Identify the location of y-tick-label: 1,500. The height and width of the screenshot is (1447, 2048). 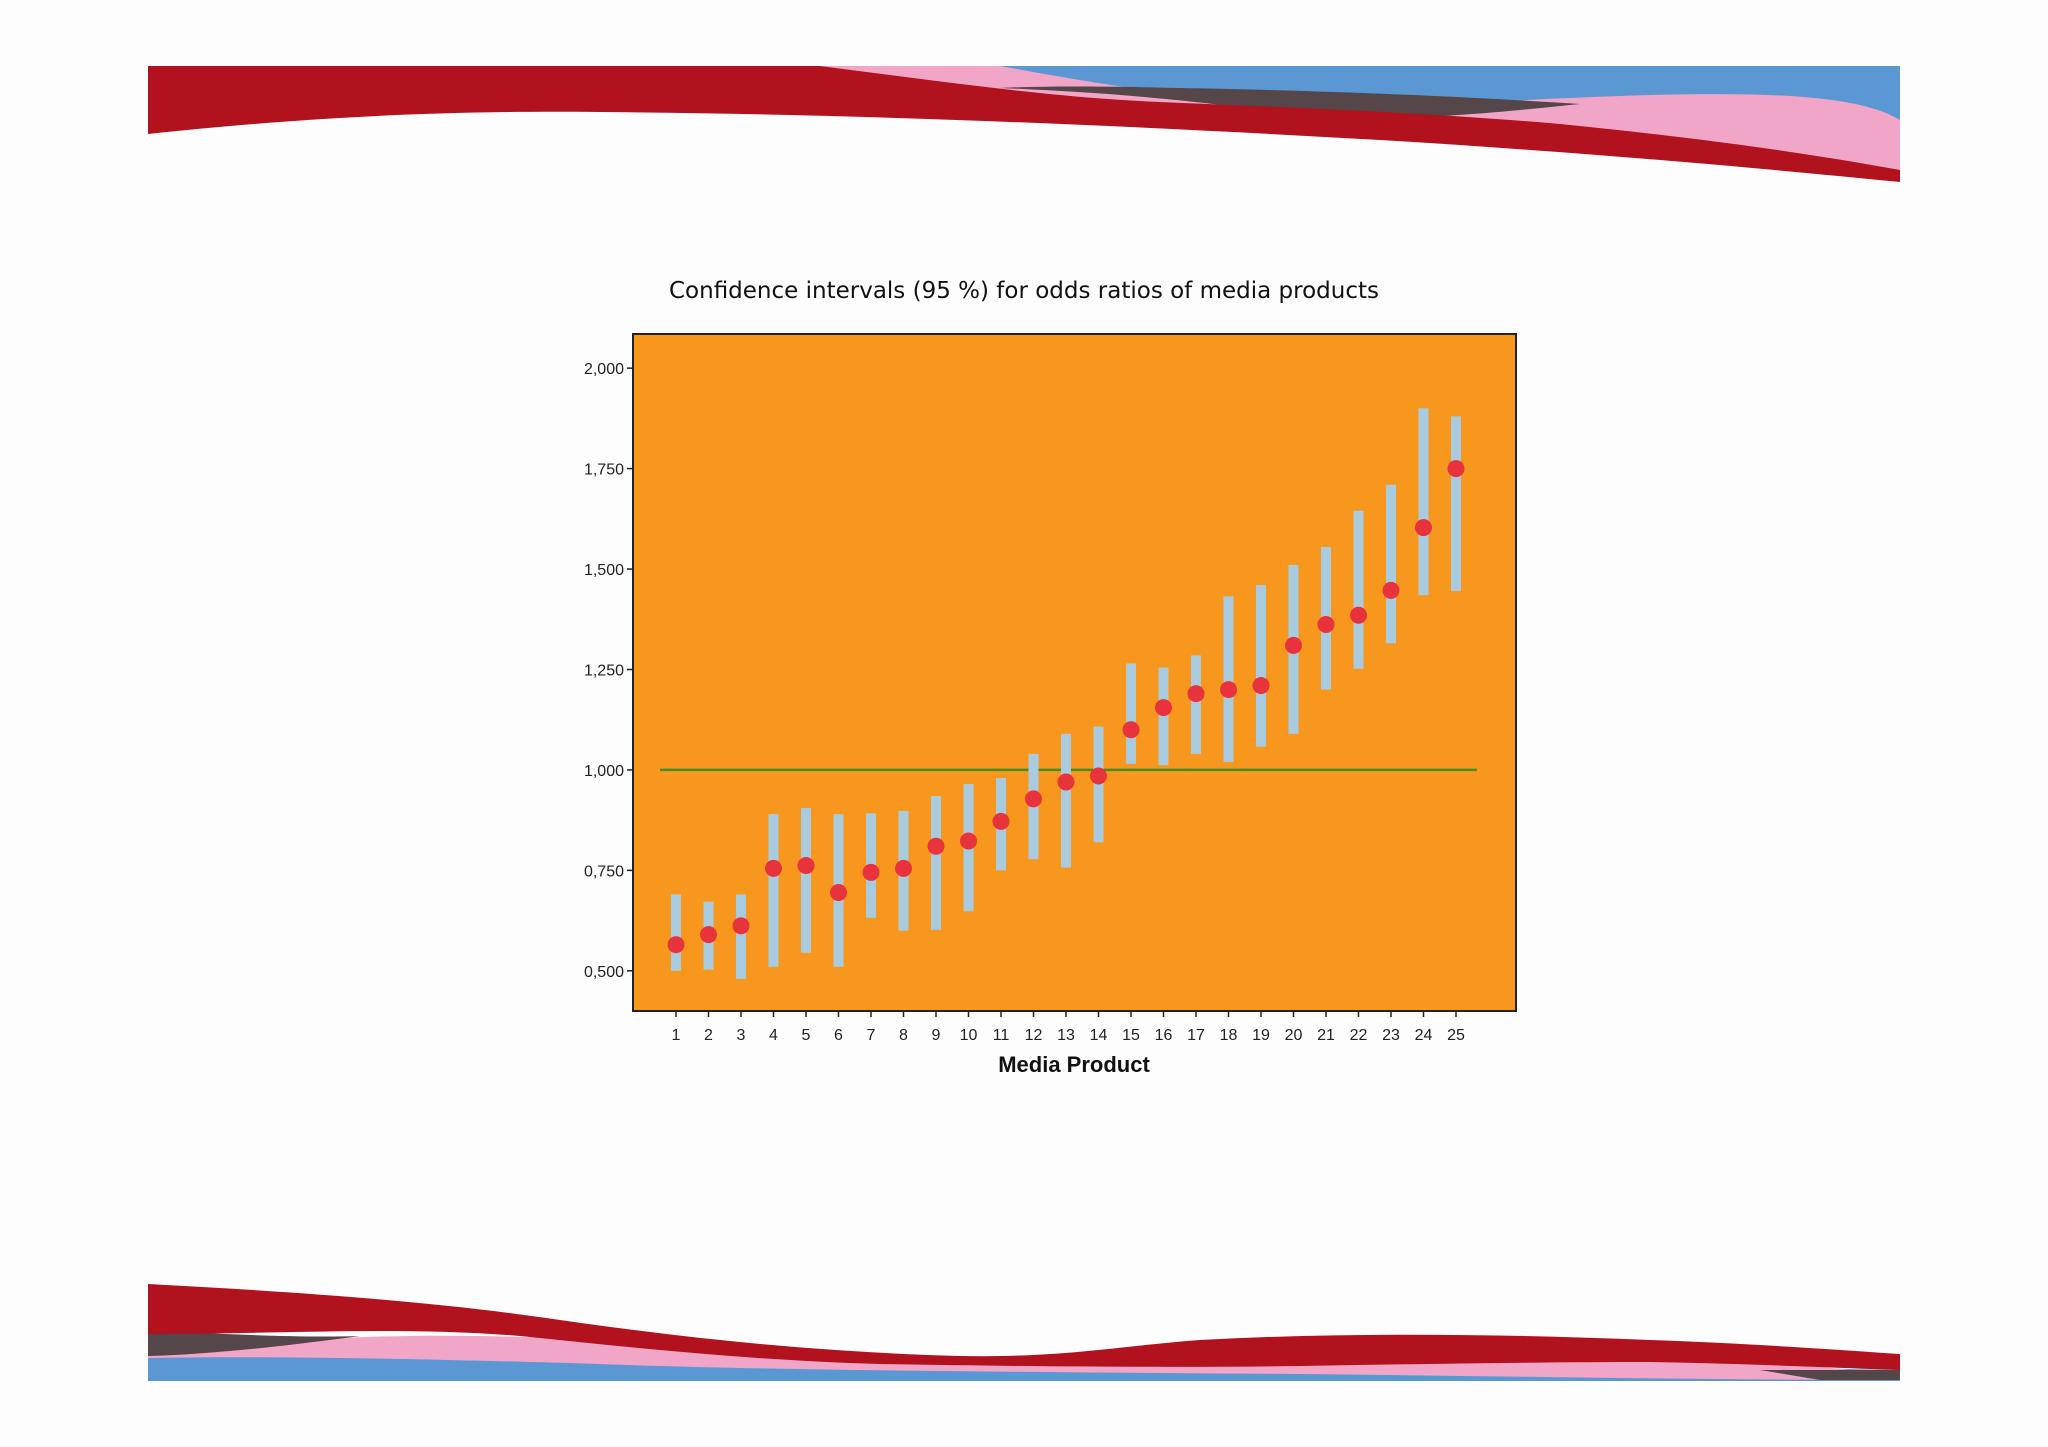
(604, 570).